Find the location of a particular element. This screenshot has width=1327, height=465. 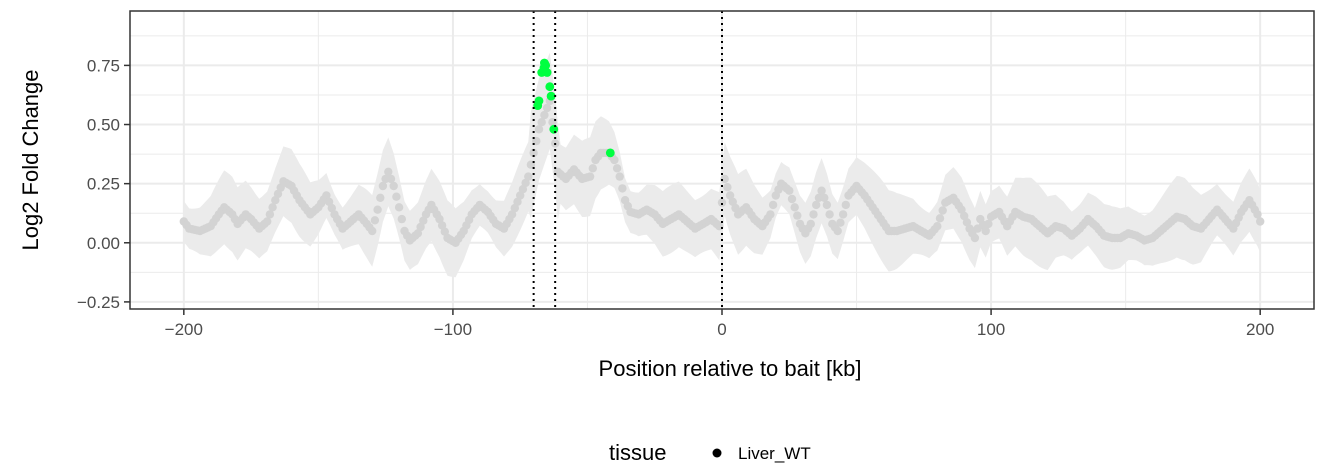

x-tick-label: 200 is located at coordinates (1260, 329).